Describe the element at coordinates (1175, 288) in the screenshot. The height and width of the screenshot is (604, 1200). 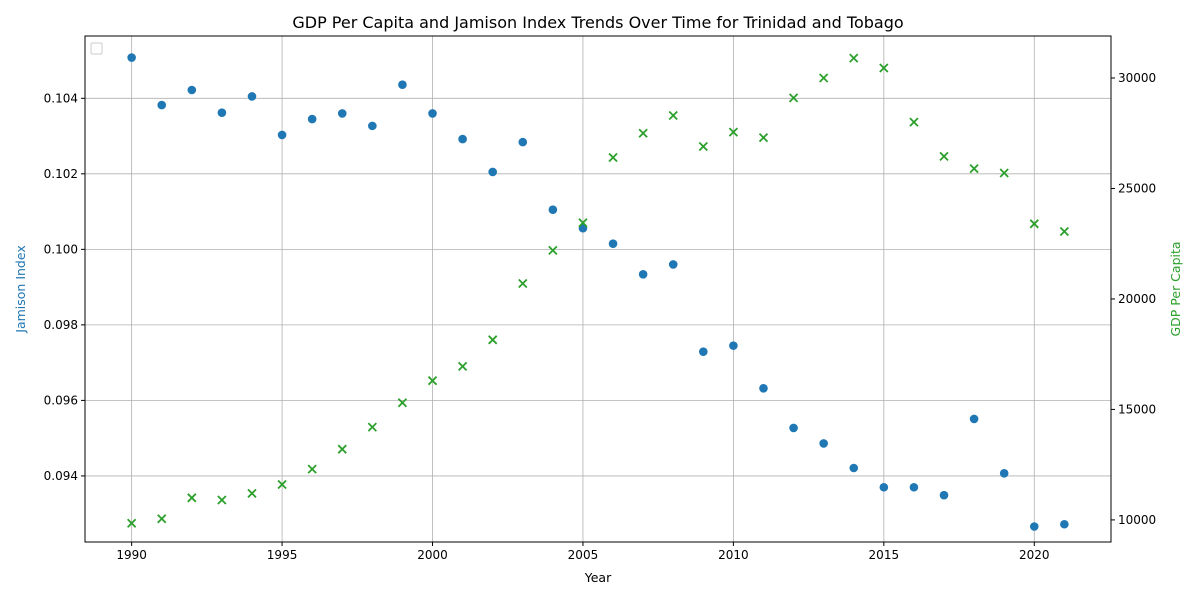
I see `y-axis-right-label: GDP Per Capita` at that location.